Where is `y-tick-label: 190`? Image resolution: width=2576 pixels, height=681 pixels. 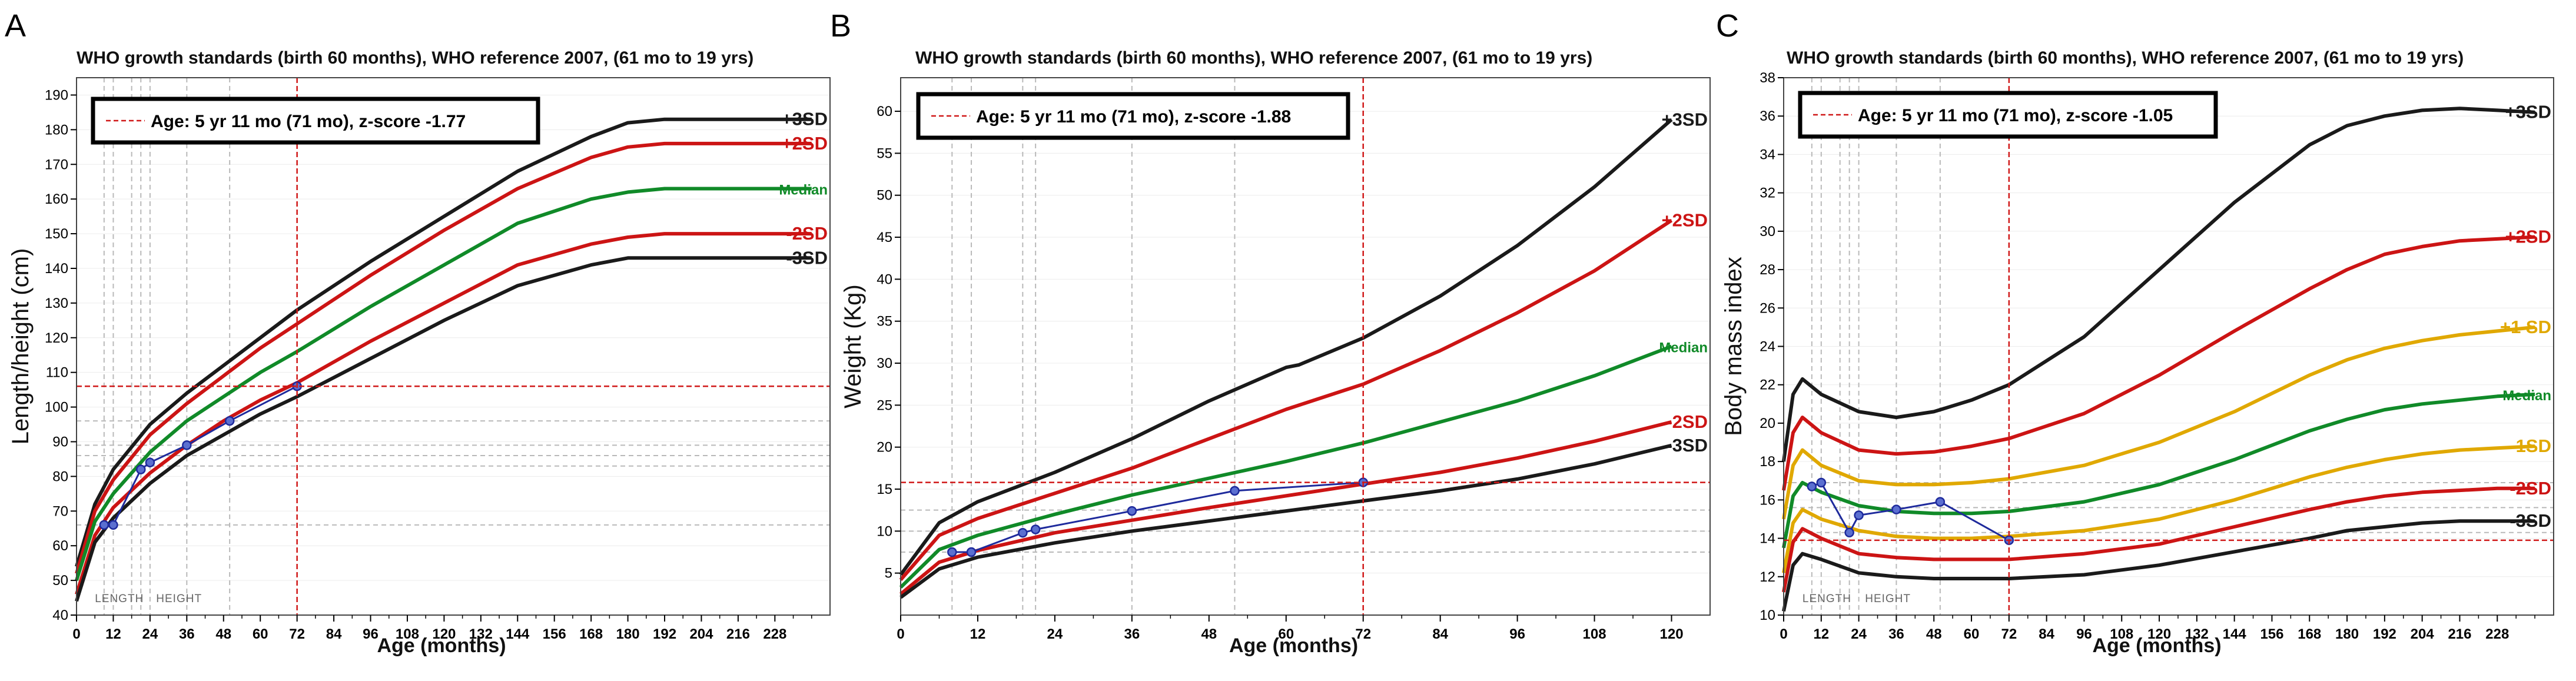
y-tick-label: 190 is located at coordinates (56, 95).